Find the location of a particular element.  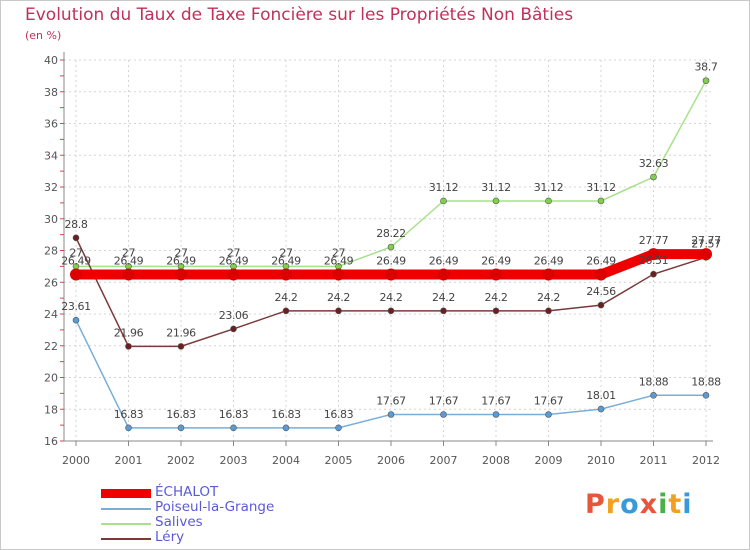

x-tick-label: 2011 is located at coordinates (654, 460).